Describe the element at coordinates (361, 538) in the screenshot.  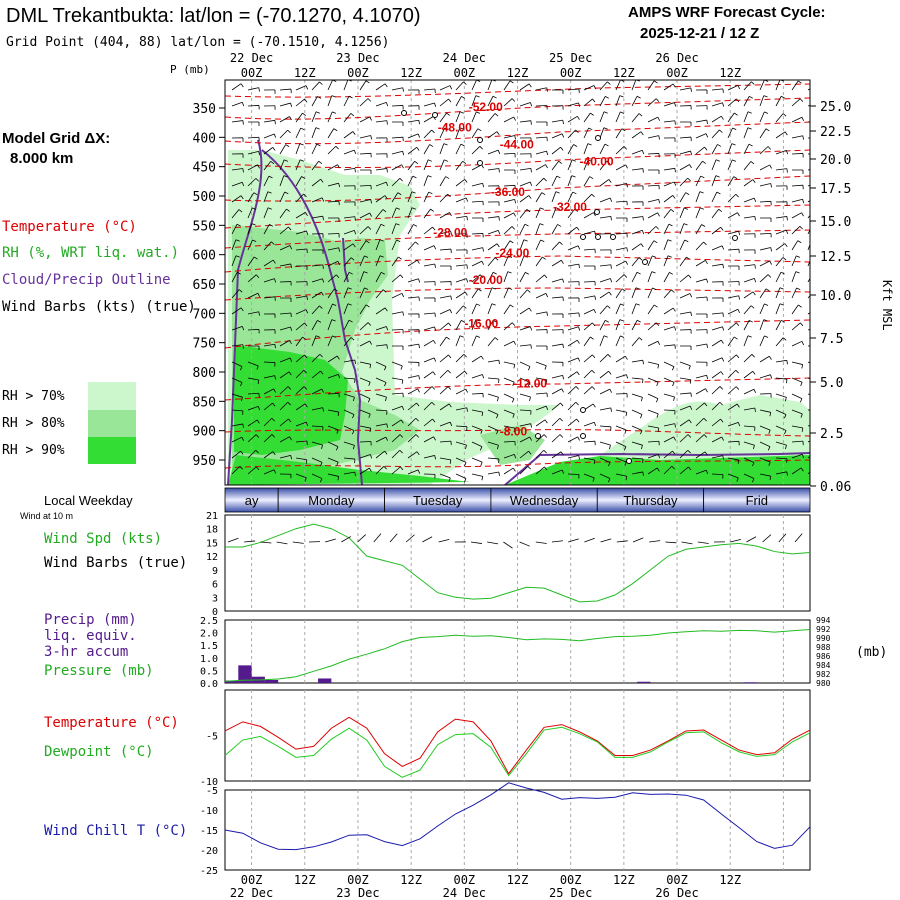
I see `surface-wind-barb` at that location.